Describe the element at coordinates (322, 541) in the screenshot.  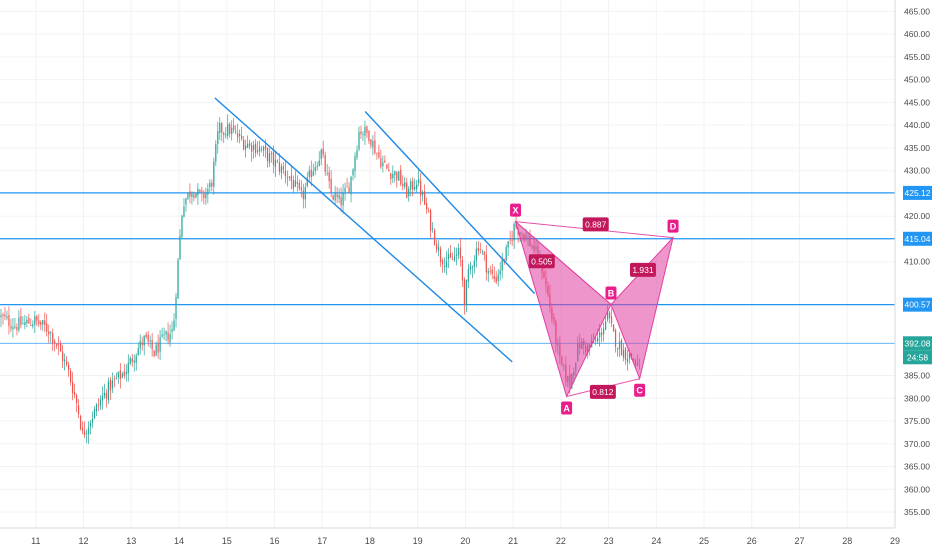
I see `x-tick-label: 17` at that location.